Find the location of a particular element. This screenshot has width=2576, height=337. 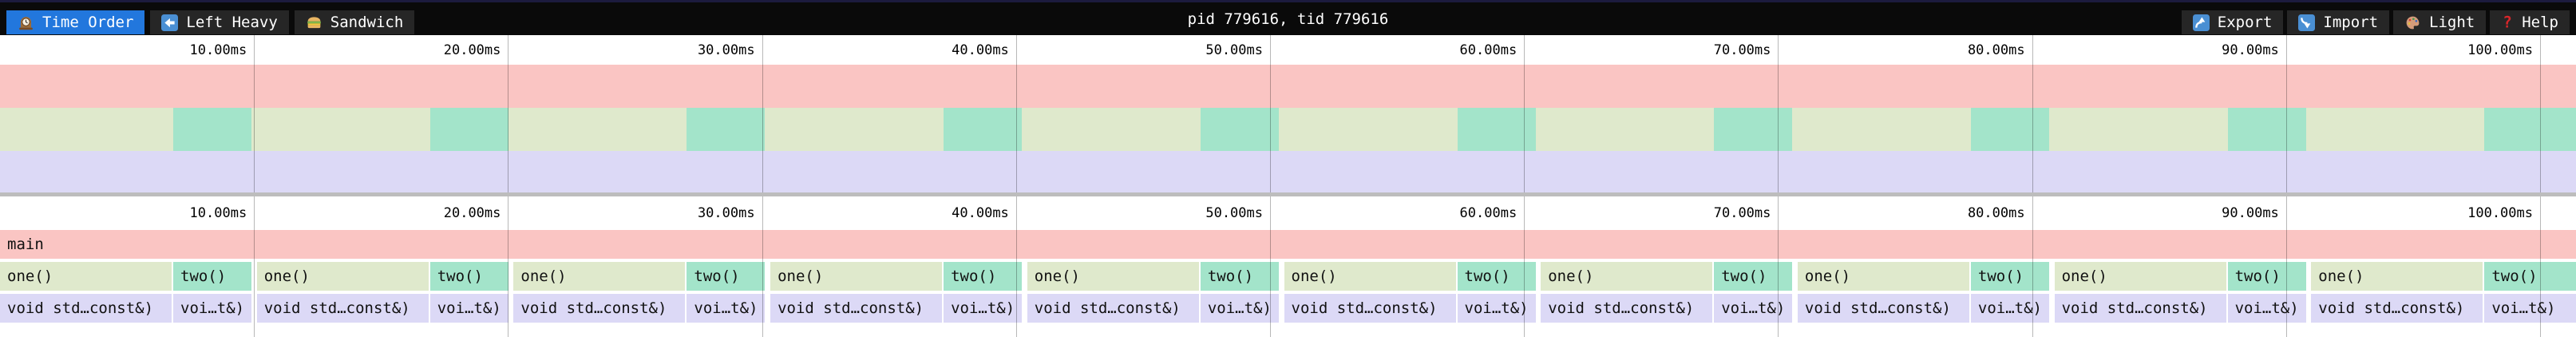

sandwich-icon is located at coordinates (314, 22).